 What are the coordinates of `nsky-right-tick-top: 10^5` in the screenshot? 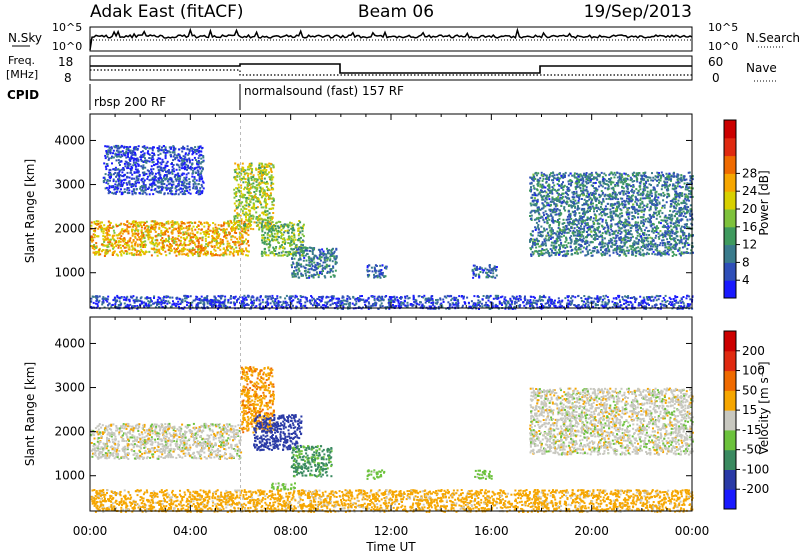 It's located at (723, 27).